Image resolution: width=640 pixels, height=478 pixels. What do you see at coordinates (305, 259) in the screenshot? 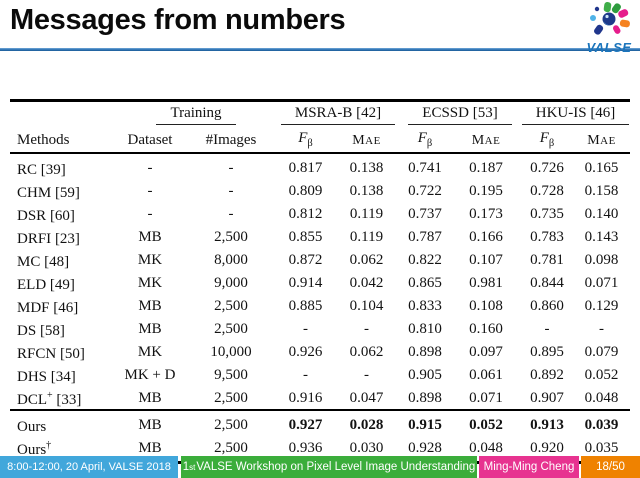
I see `value-cell: 0.872` at bounding box center [305, 259].